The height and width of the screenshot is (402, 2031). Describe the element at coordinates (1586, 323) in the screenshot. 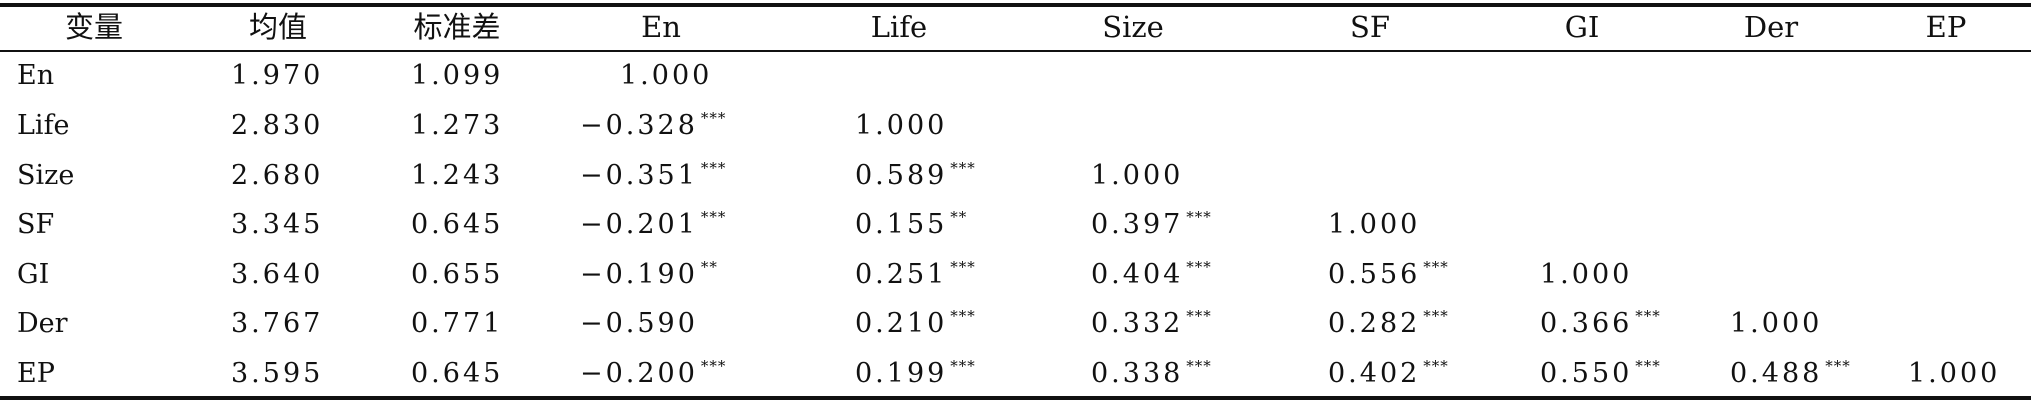

I see `correlation-value: 0.366` at that location.